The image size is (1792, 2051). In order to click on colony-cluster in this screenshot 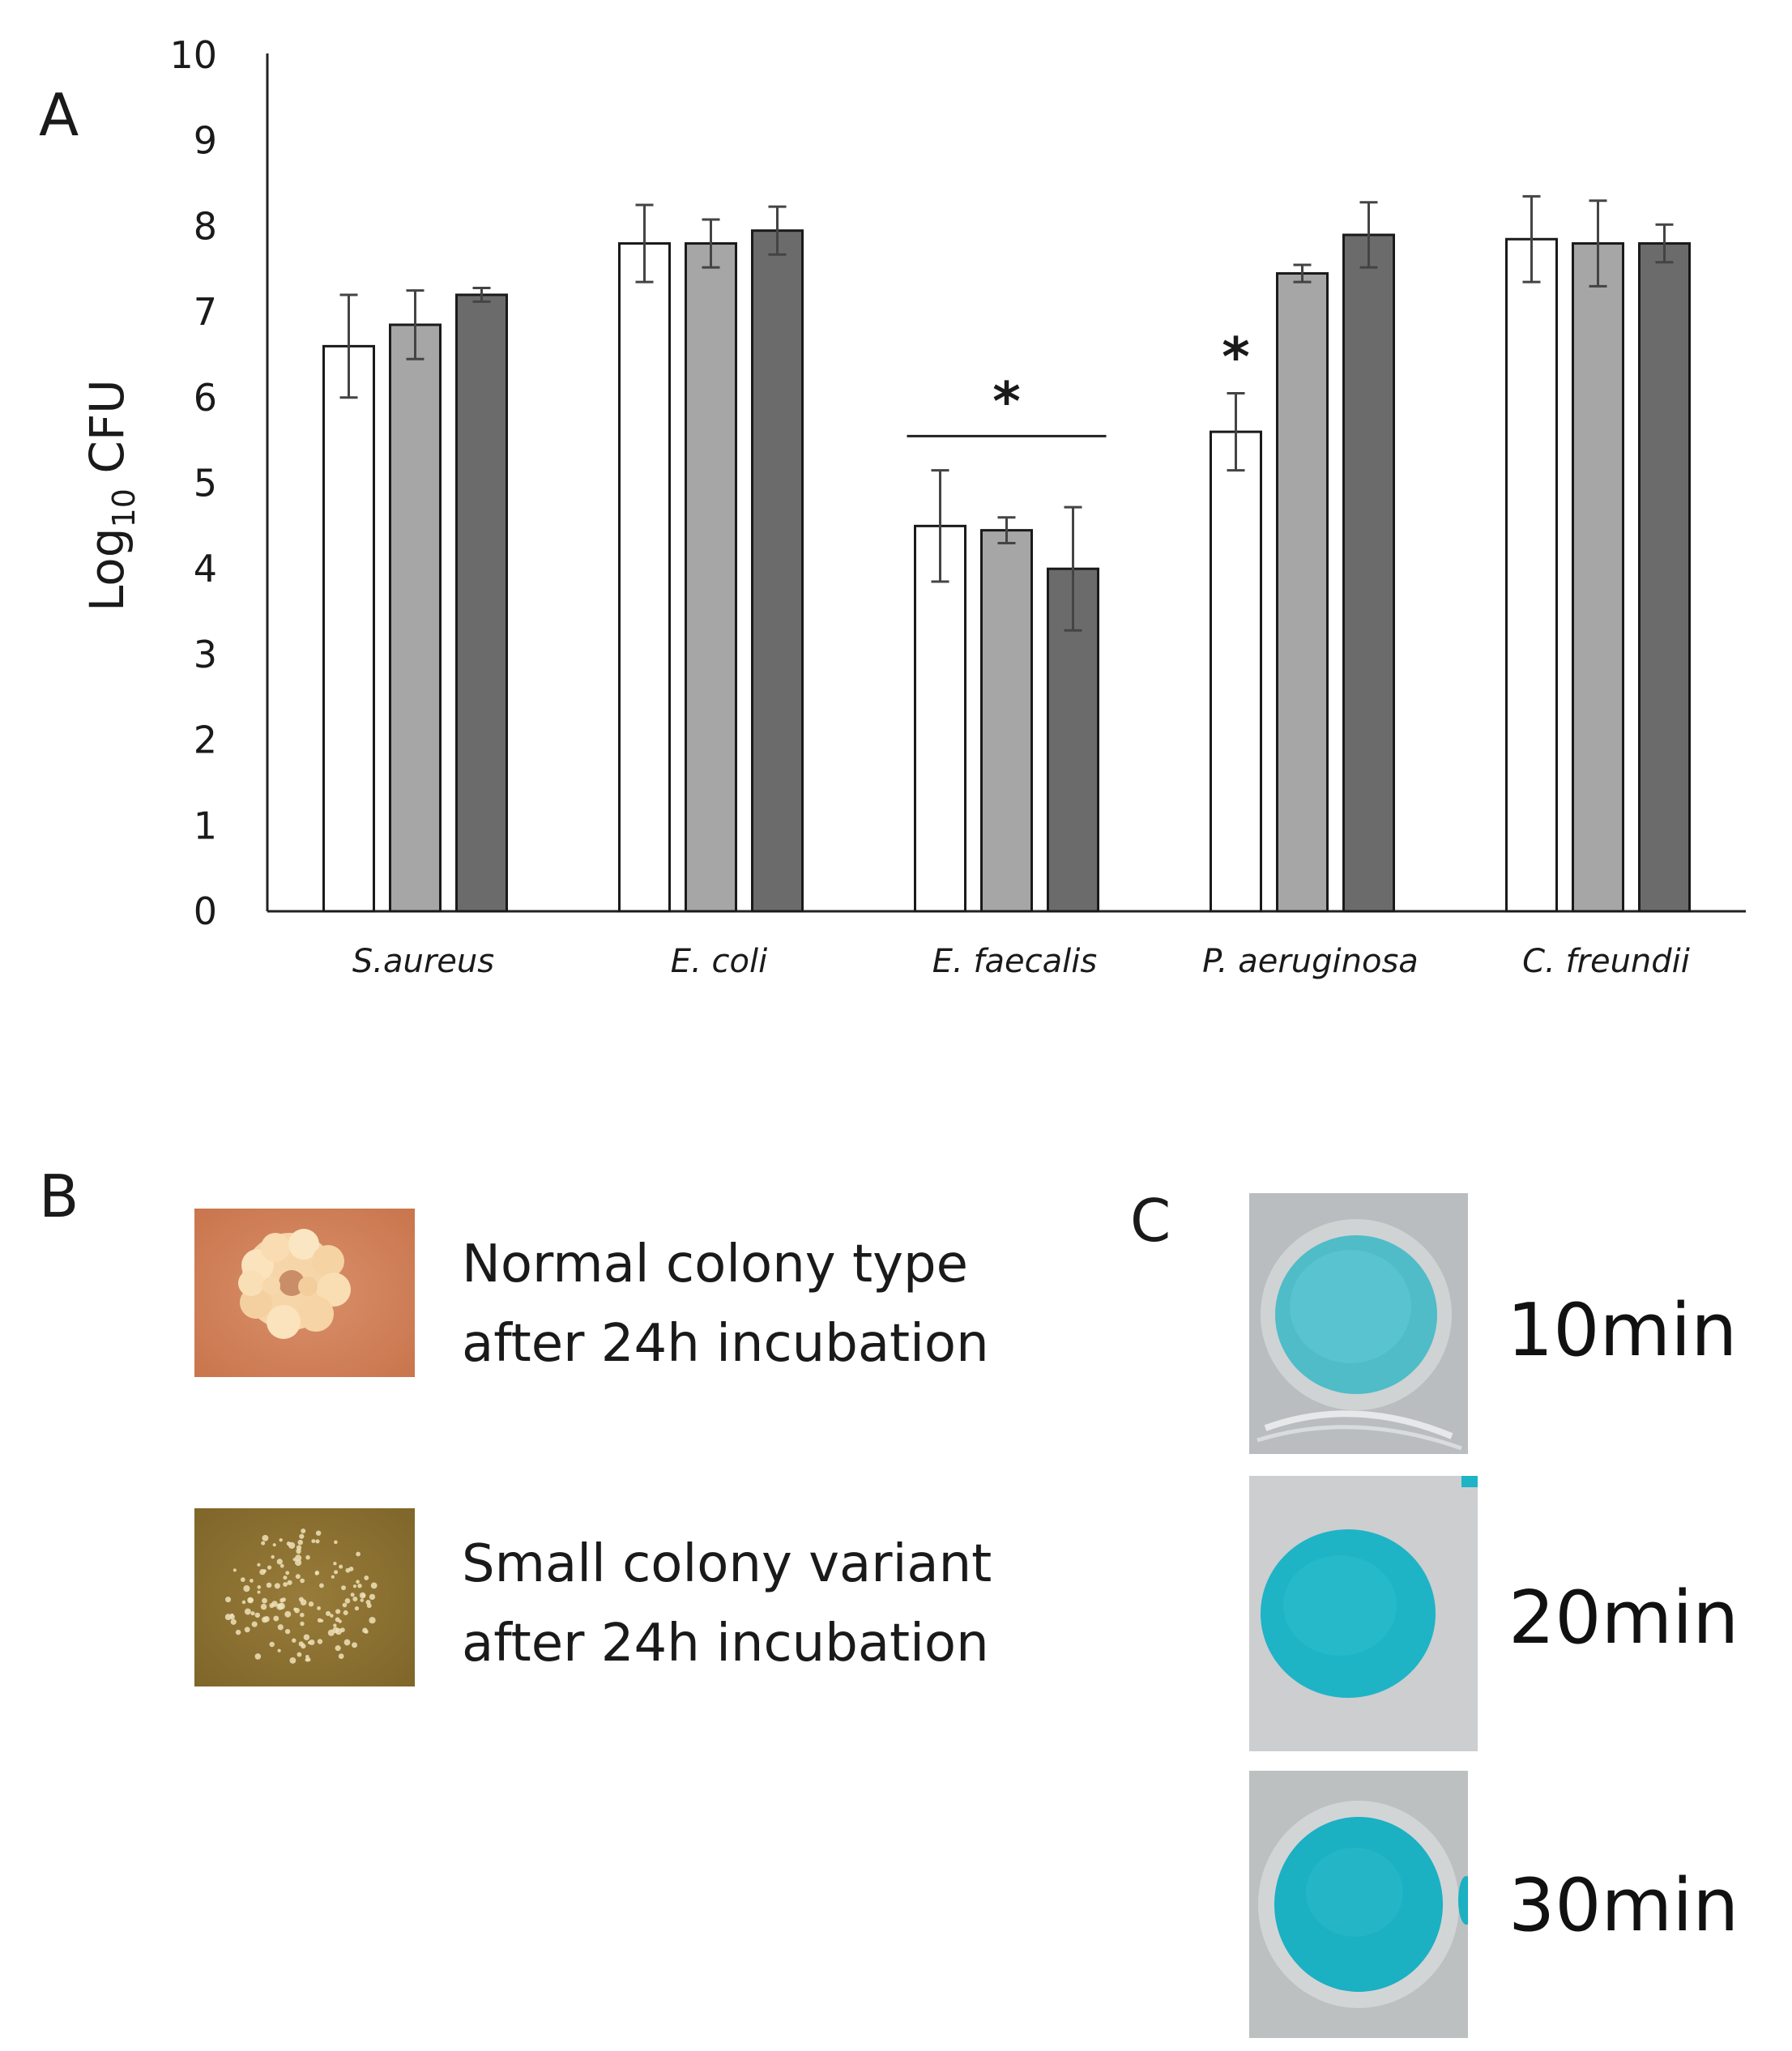, I will do `click(294, 1284)`.